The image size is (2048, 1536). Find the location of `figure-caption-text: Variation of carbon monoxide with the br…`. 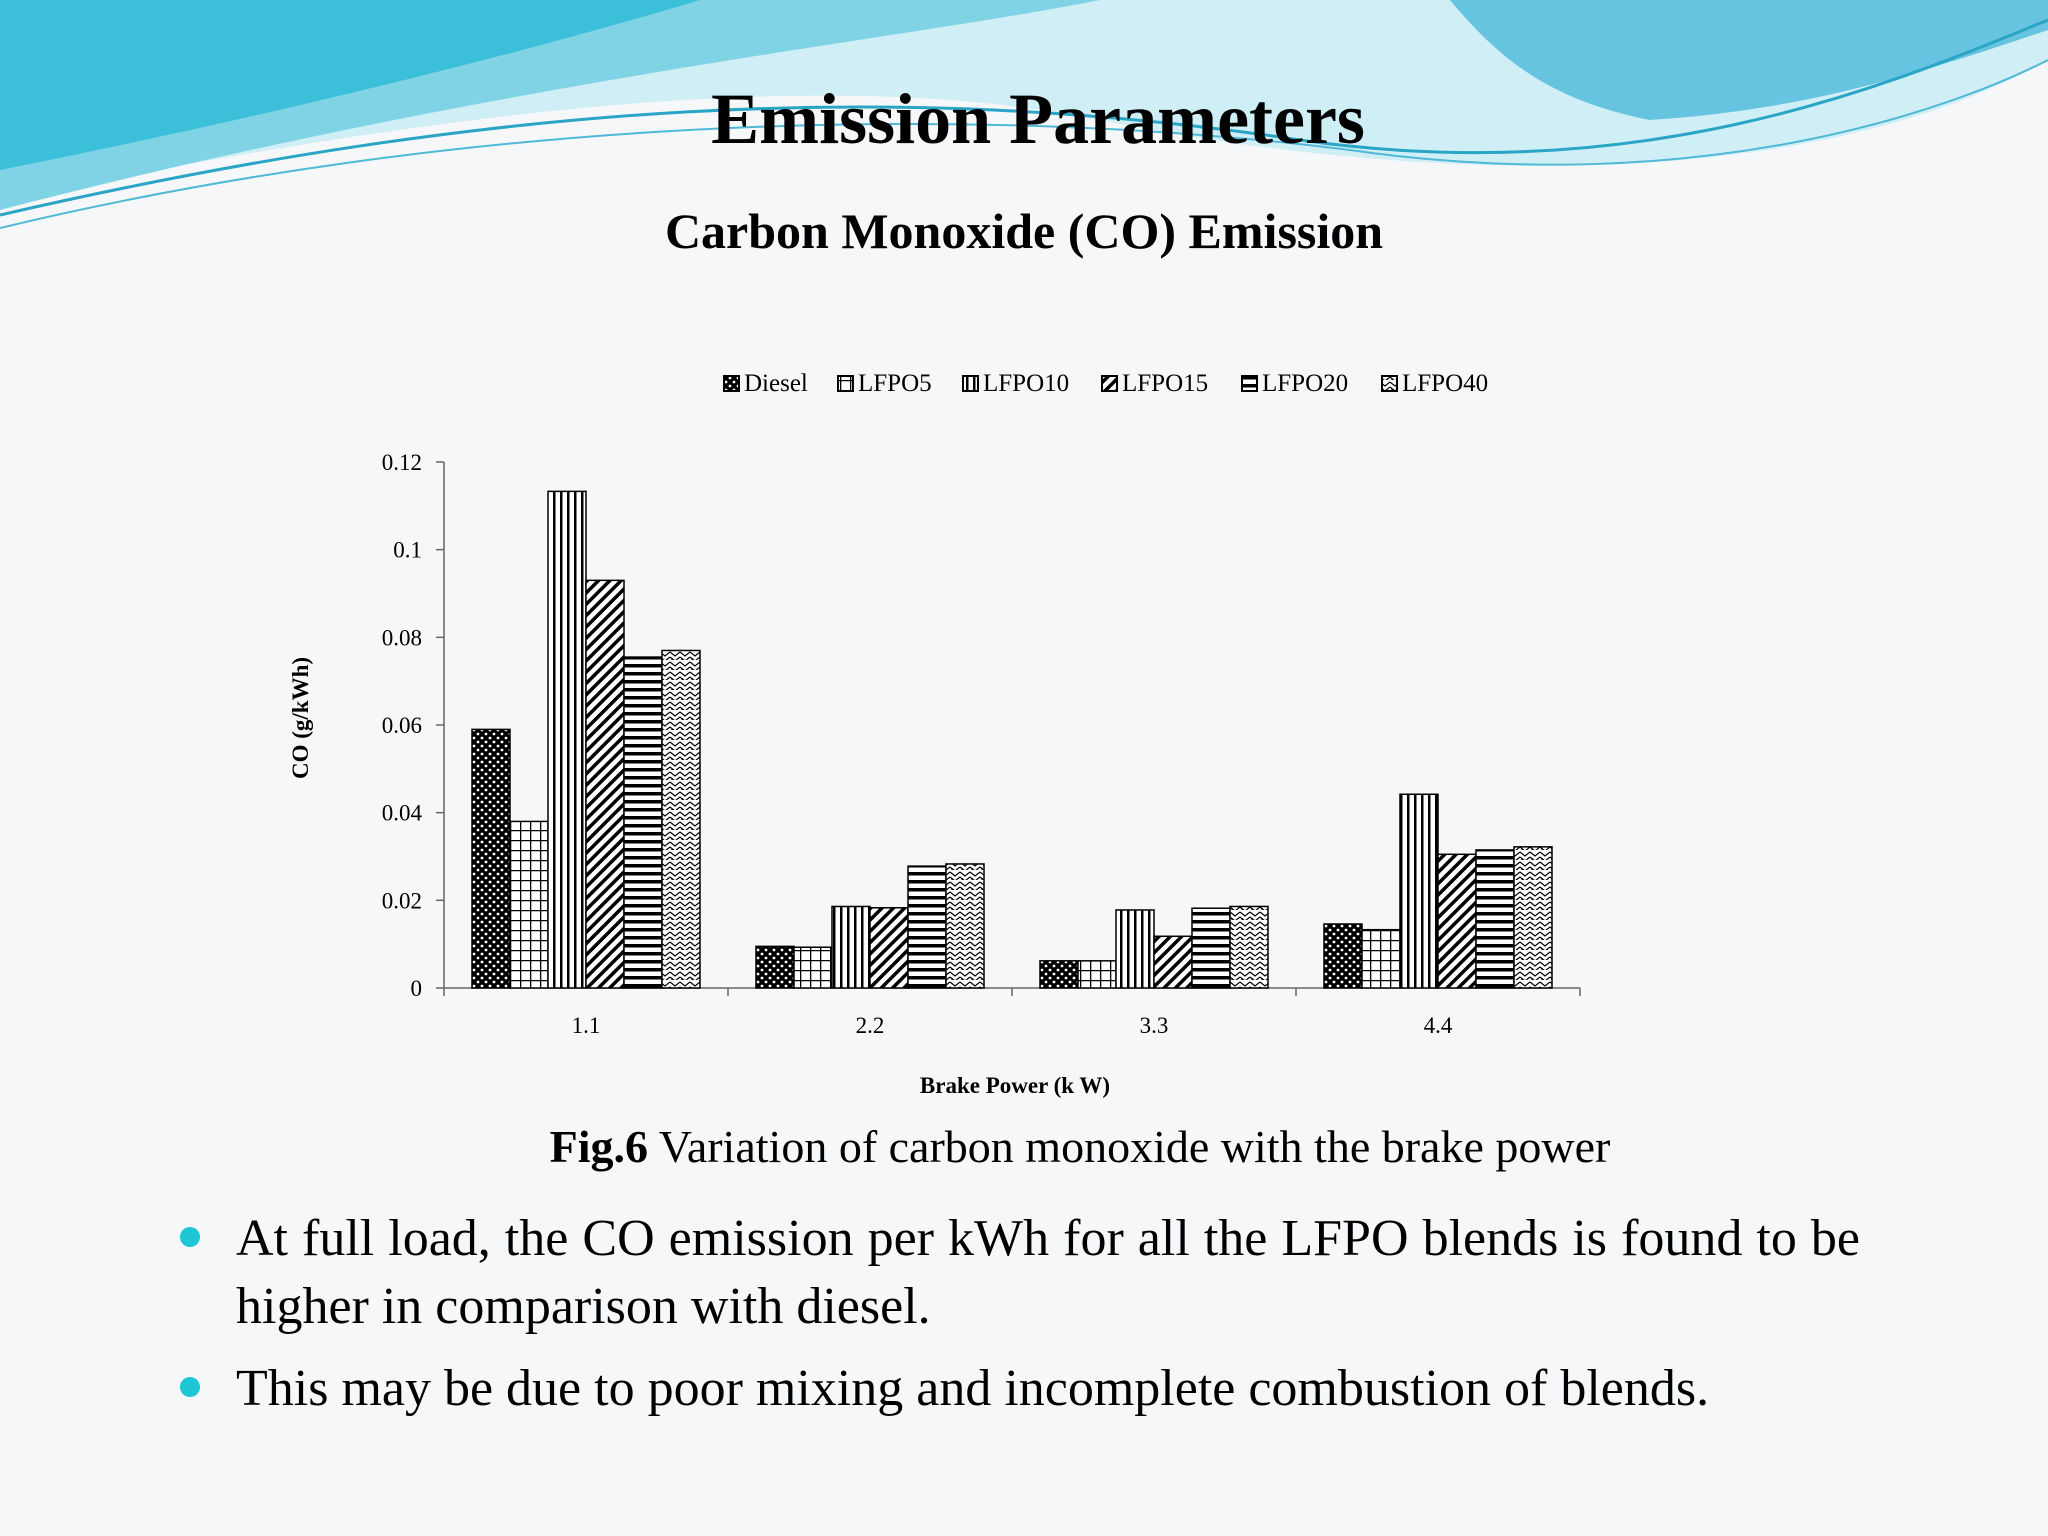

figure-caption-text: Variation of carbon monoxide with the br… is located at coordinates (1129, 1146).